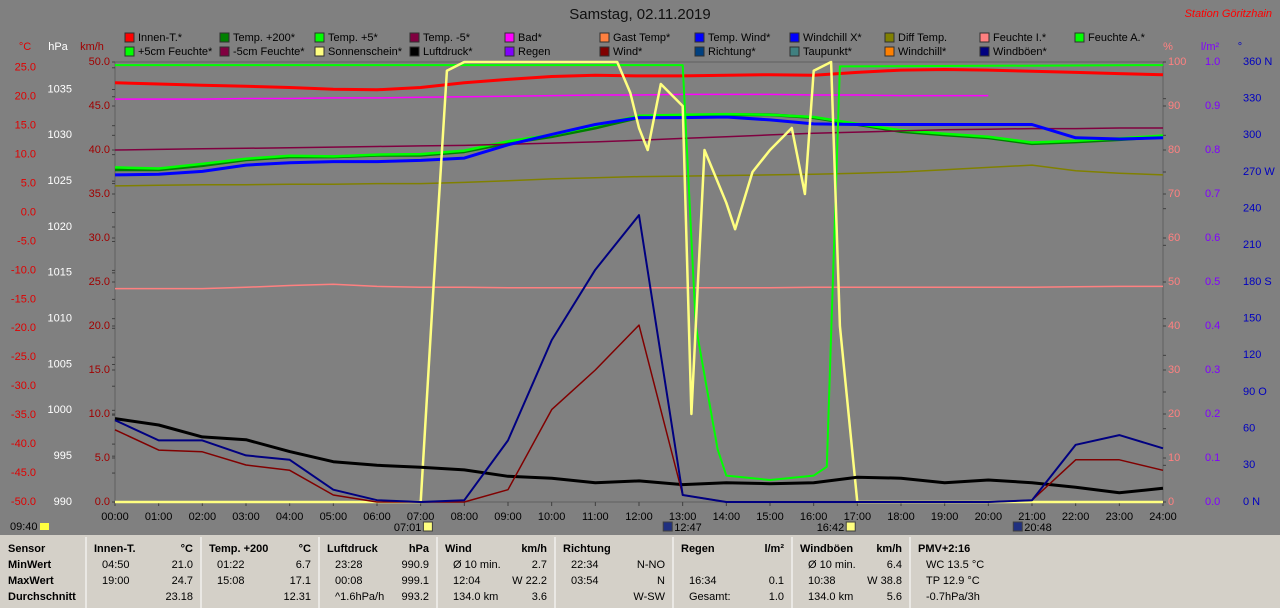 The height and width of the screenshot is (608, 1280). What do you see at coordinates (642, 38) in the screenshot?
I see `legend-label: Gast Temp*` at bounding box center [642, 38].